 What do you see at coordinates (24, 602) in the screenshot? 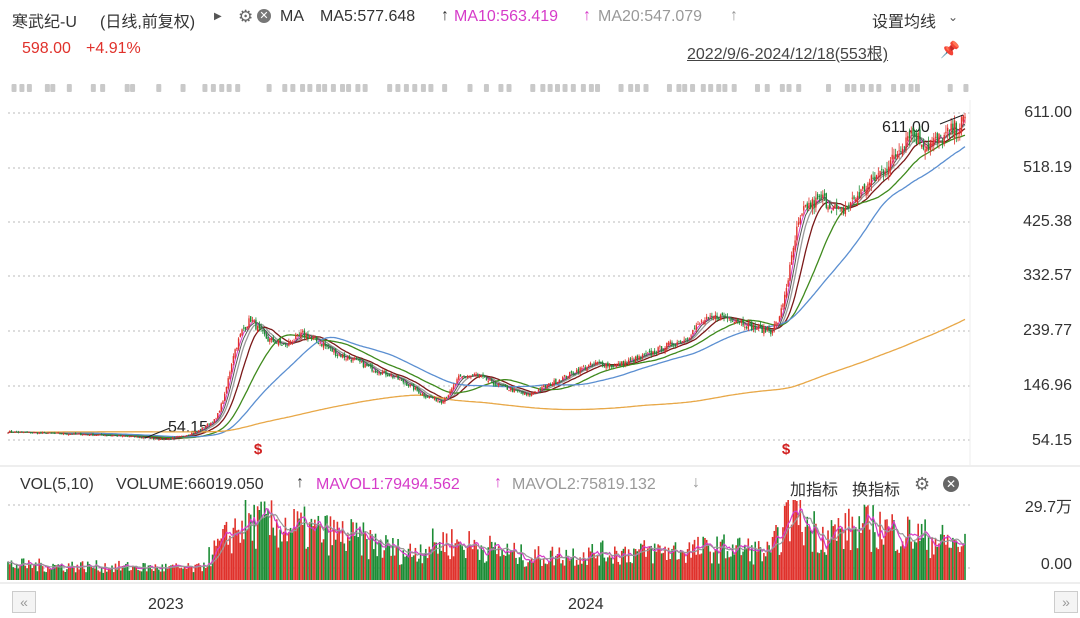
I see `scroll-left-button: «` at bounding box center [24, 602].